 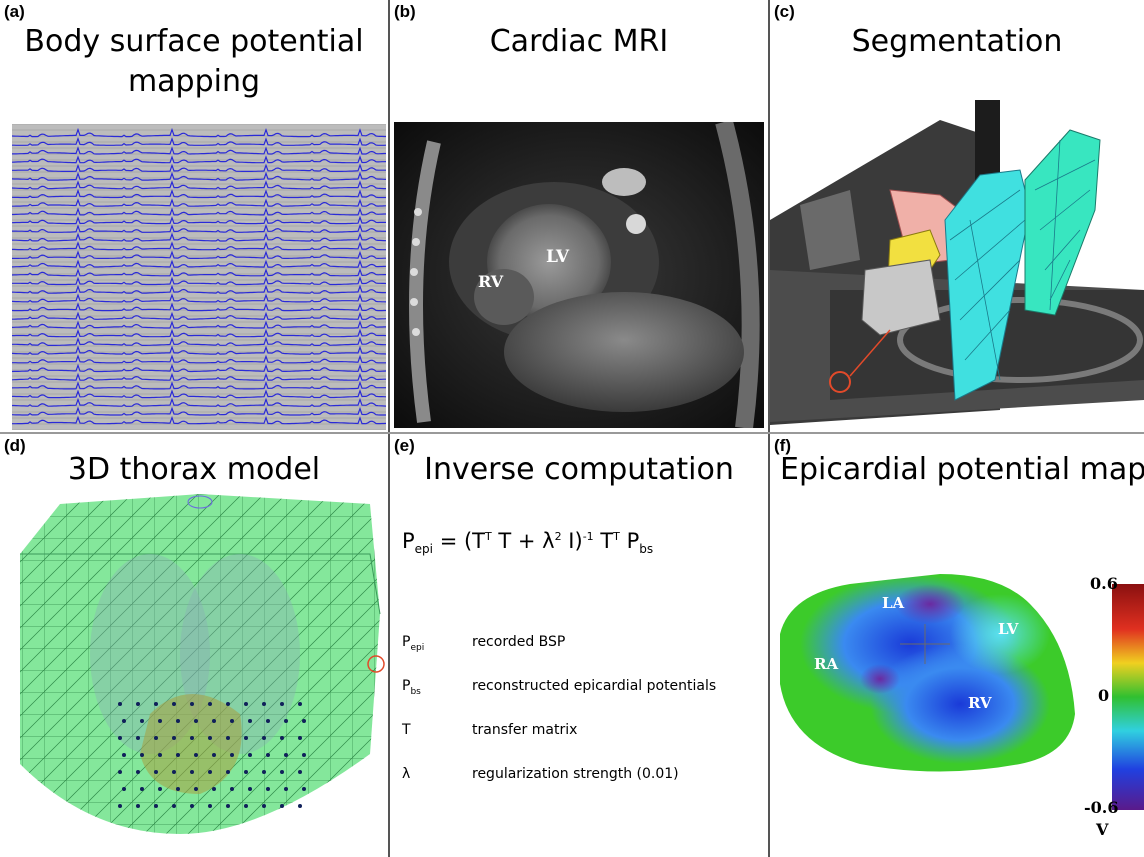 I want to click on legend-row: Pbs reconstructed epicardial potentials, so click(x=559, y=687).